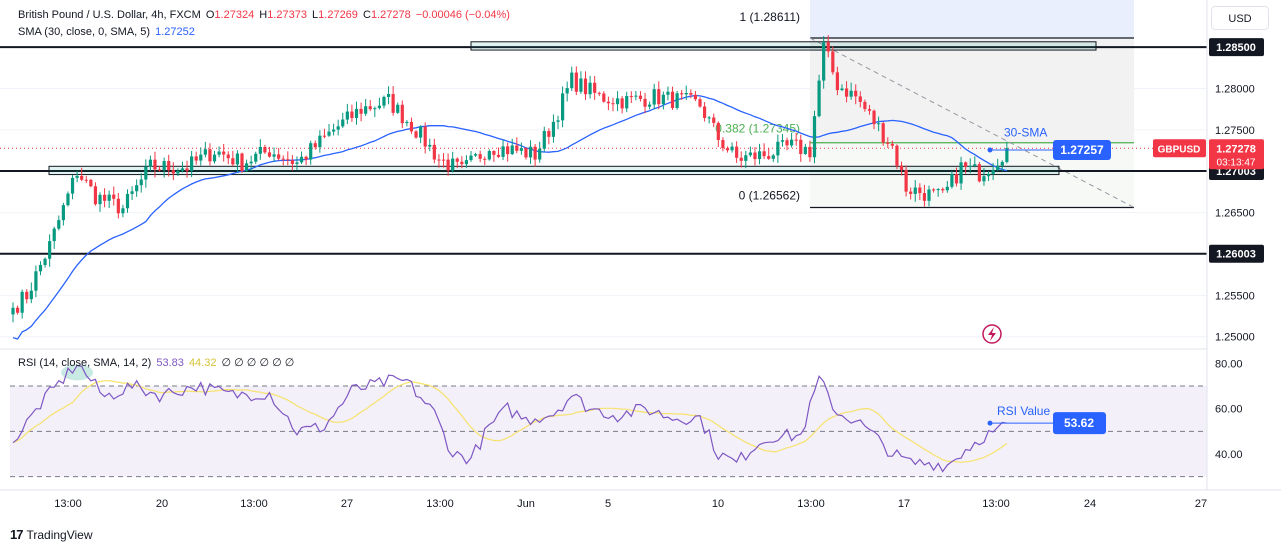 The width and height of the screenshot is (1281, 553). What do you see at coordinates (338, 15) in the screenshot?
I see `legend-low: 1.27269` at bounding box center [338, 15].